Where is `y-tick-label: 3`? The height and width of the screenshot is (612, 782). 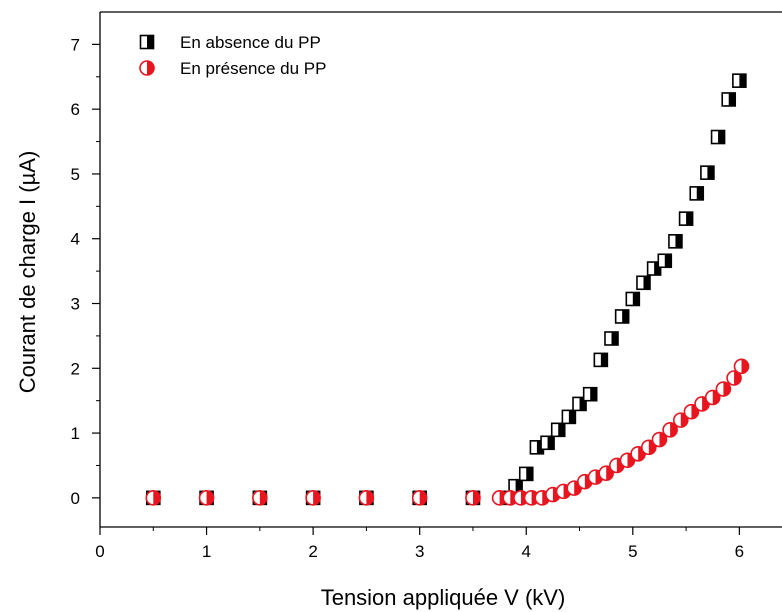
y-tick-label: 3 is located at coordinates (75, 304).